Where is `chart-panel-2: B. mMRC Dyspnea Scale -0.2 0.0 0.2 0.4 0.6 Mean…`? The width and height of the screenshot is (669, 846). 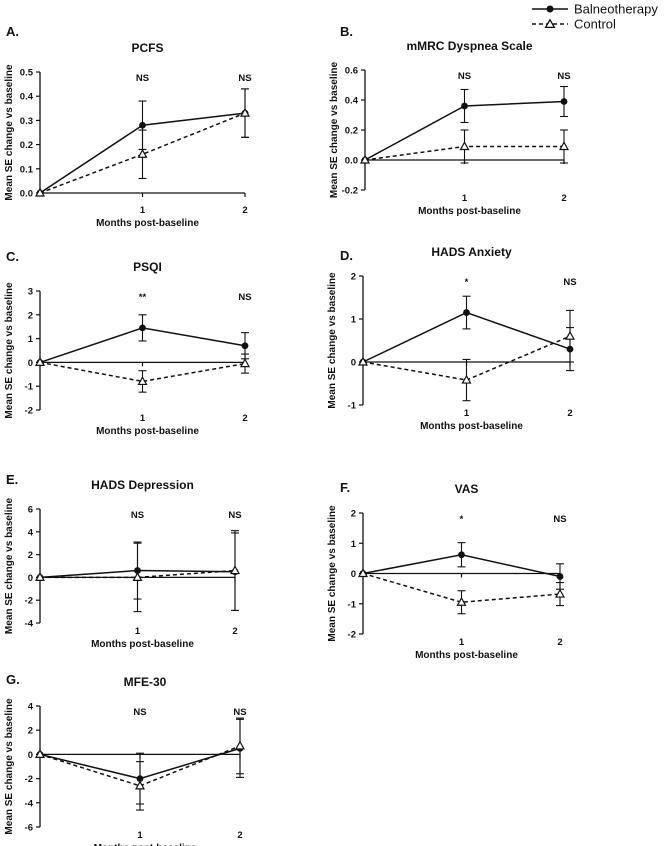
chart-panel-2: B. mMRC Dyspnea Scale -0.2 0.0 0.2 0.4 0.6 Mean… is located at coordinates (450, 120).